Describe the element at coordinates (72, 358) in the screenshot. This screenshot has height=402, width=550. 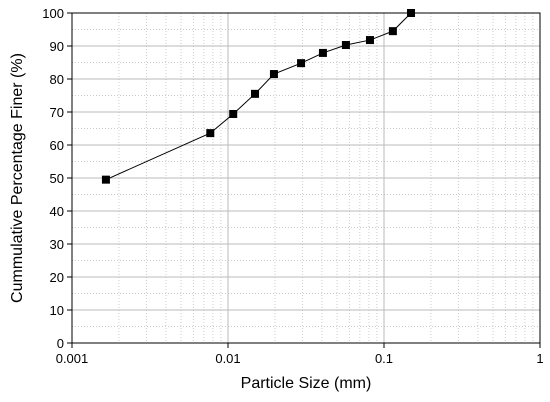
I see `x-tick-label: 0.001` at that location.